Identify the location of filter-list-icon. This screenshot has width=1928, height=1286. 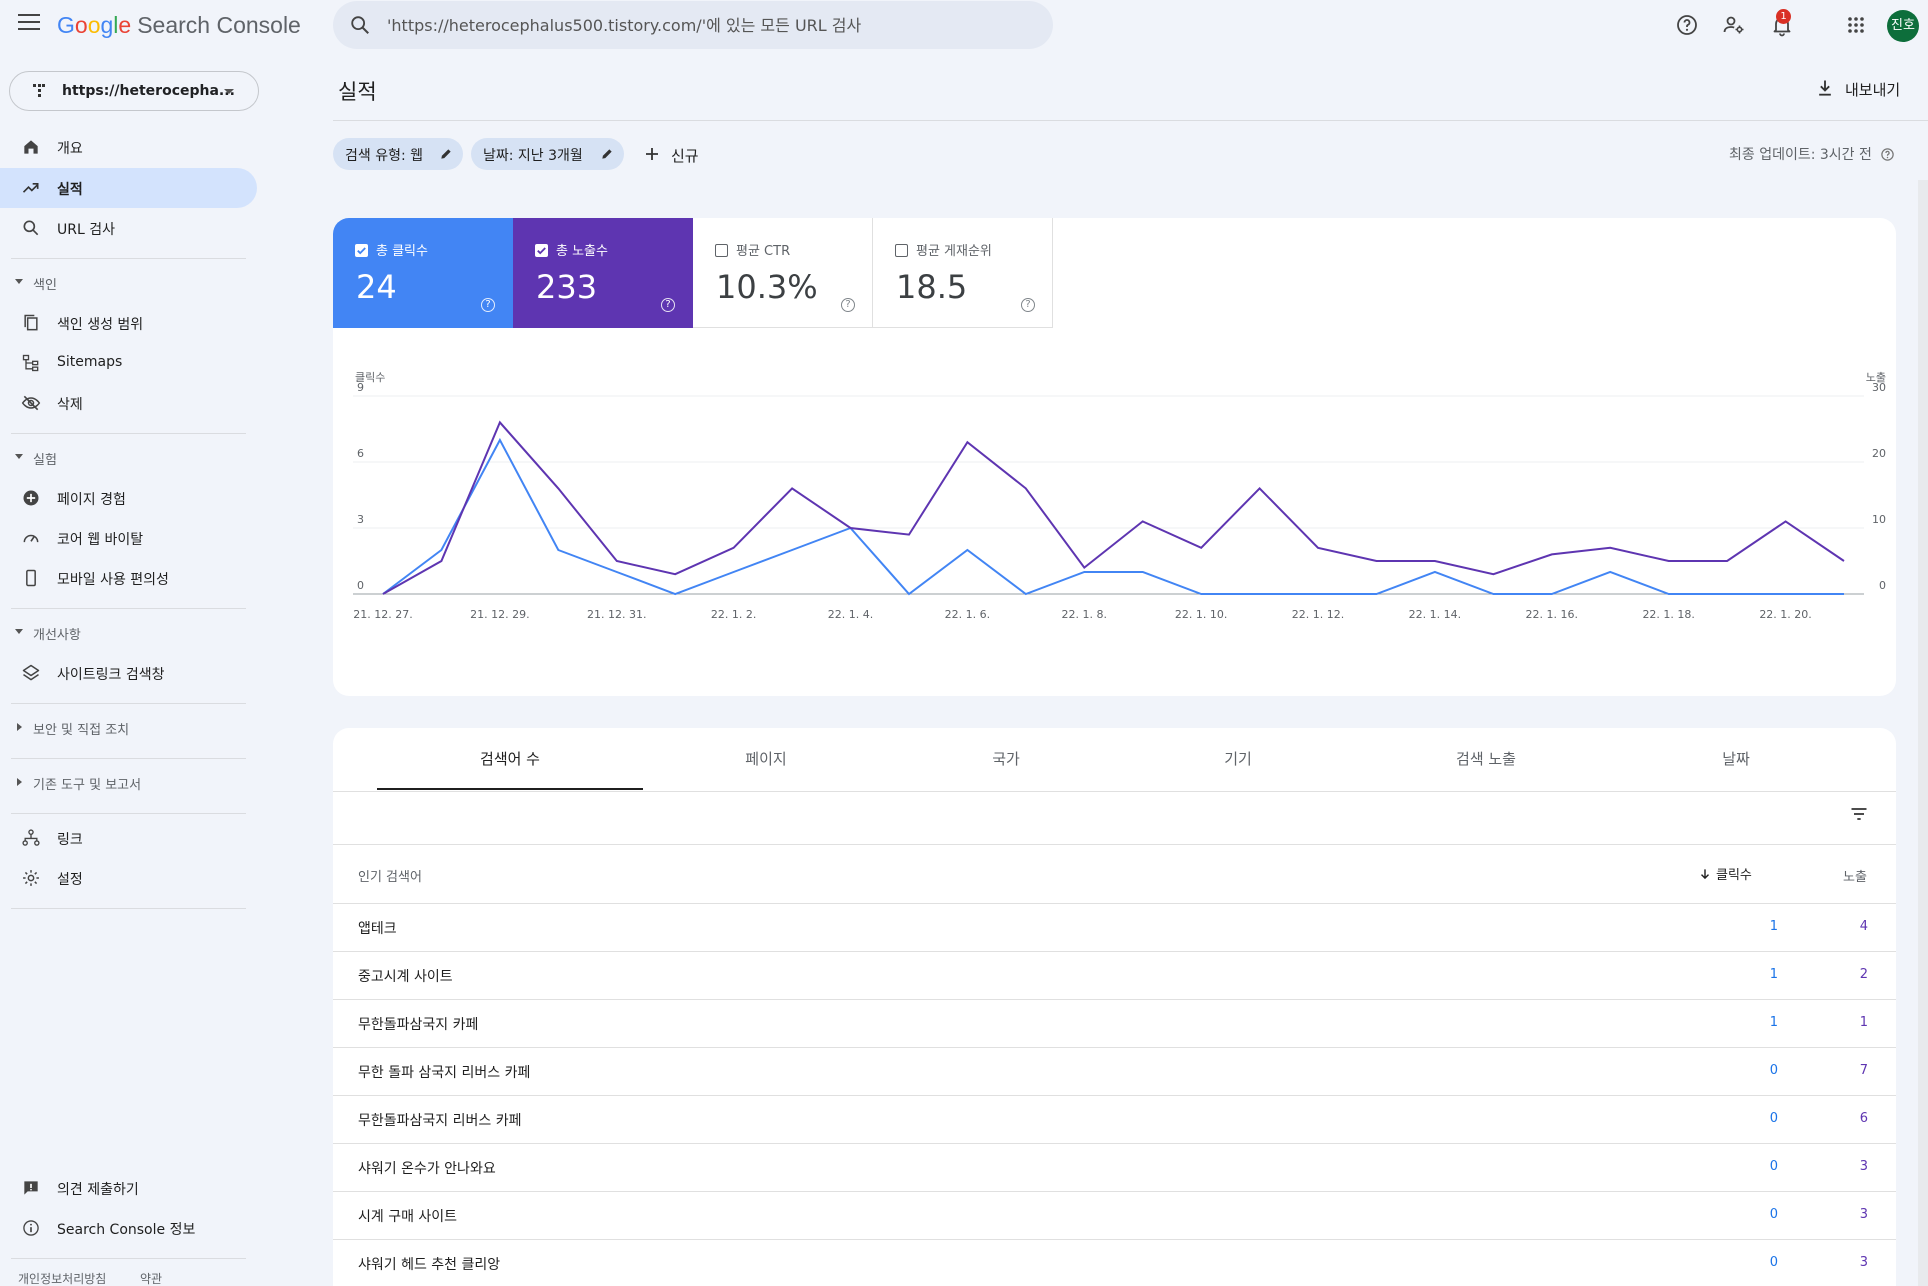
(1859, 814).